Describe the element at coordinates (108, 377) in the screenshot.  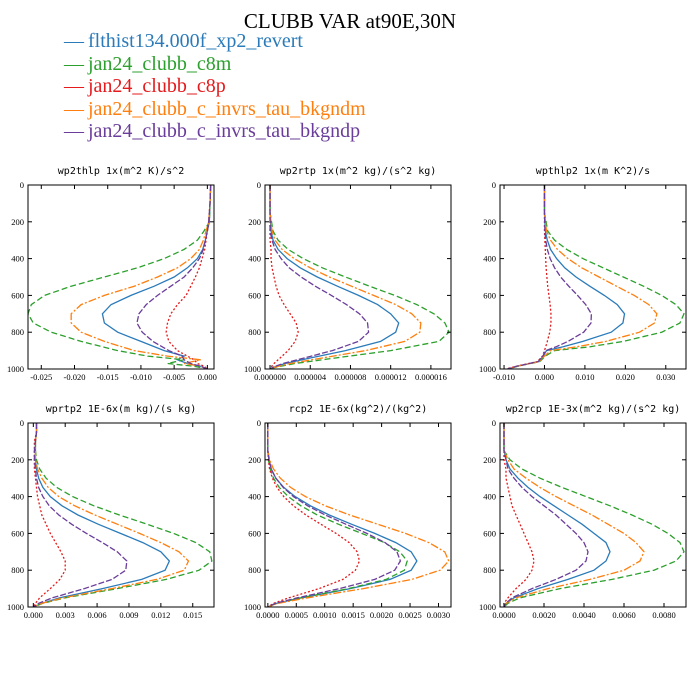
I see `x-tick-label: -0.015` at that location.